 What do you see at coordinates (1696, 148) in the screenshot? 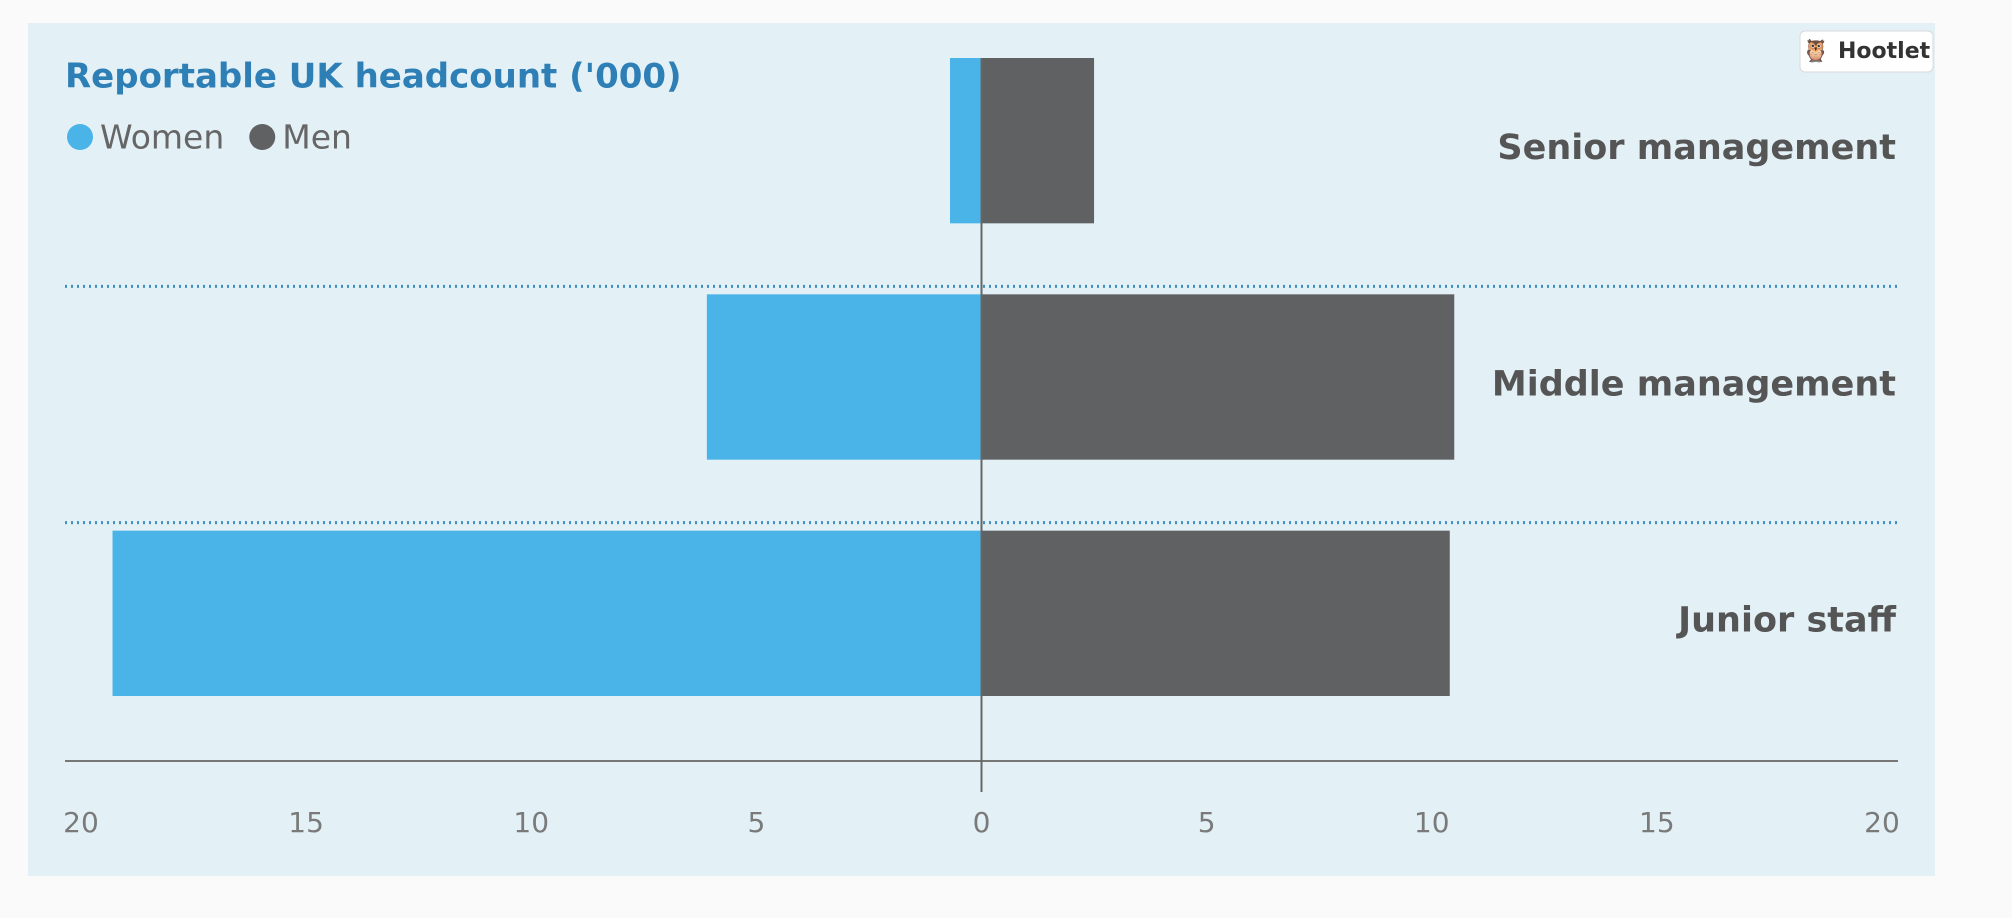
I see `category-label: Senior management` at bounding box center [1696, 148].